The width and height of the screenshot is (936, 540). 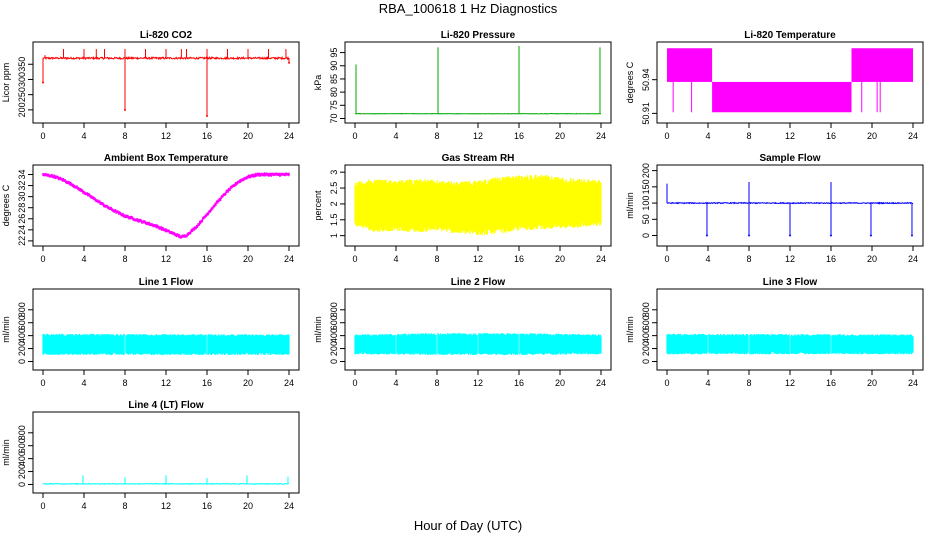 What do you see at coordinates (646, 113) in the screenshot?
I see `y-tick-label: 50.91` at bounding box center [646, 113].